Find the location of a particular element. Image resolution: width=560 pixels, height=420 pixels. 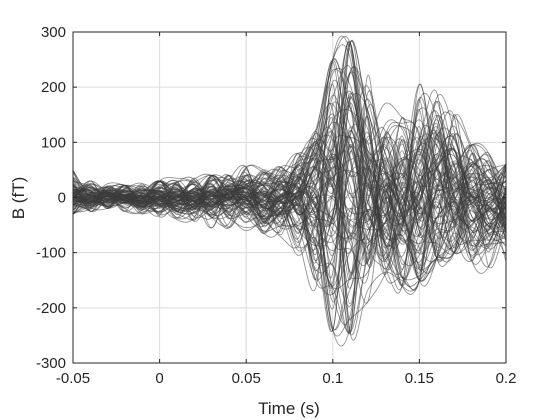

y-tick-label: -300 is located at coordinates (51, 363).